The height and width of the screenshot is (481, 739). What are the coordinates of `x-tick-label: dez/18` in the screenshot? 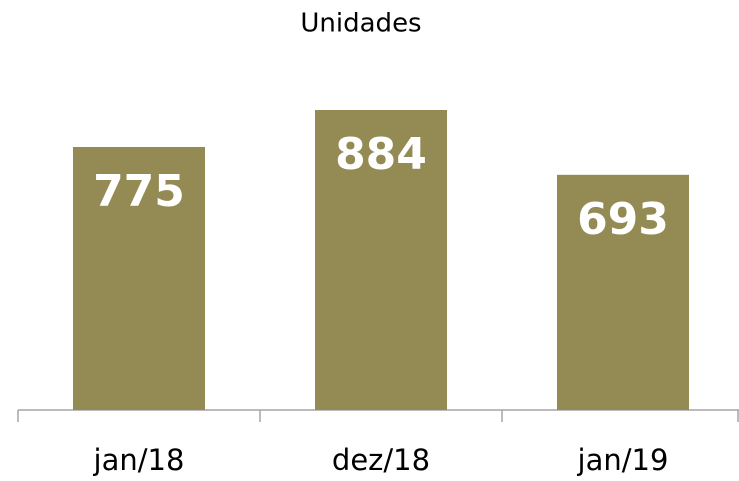 It's located at (381, 460).